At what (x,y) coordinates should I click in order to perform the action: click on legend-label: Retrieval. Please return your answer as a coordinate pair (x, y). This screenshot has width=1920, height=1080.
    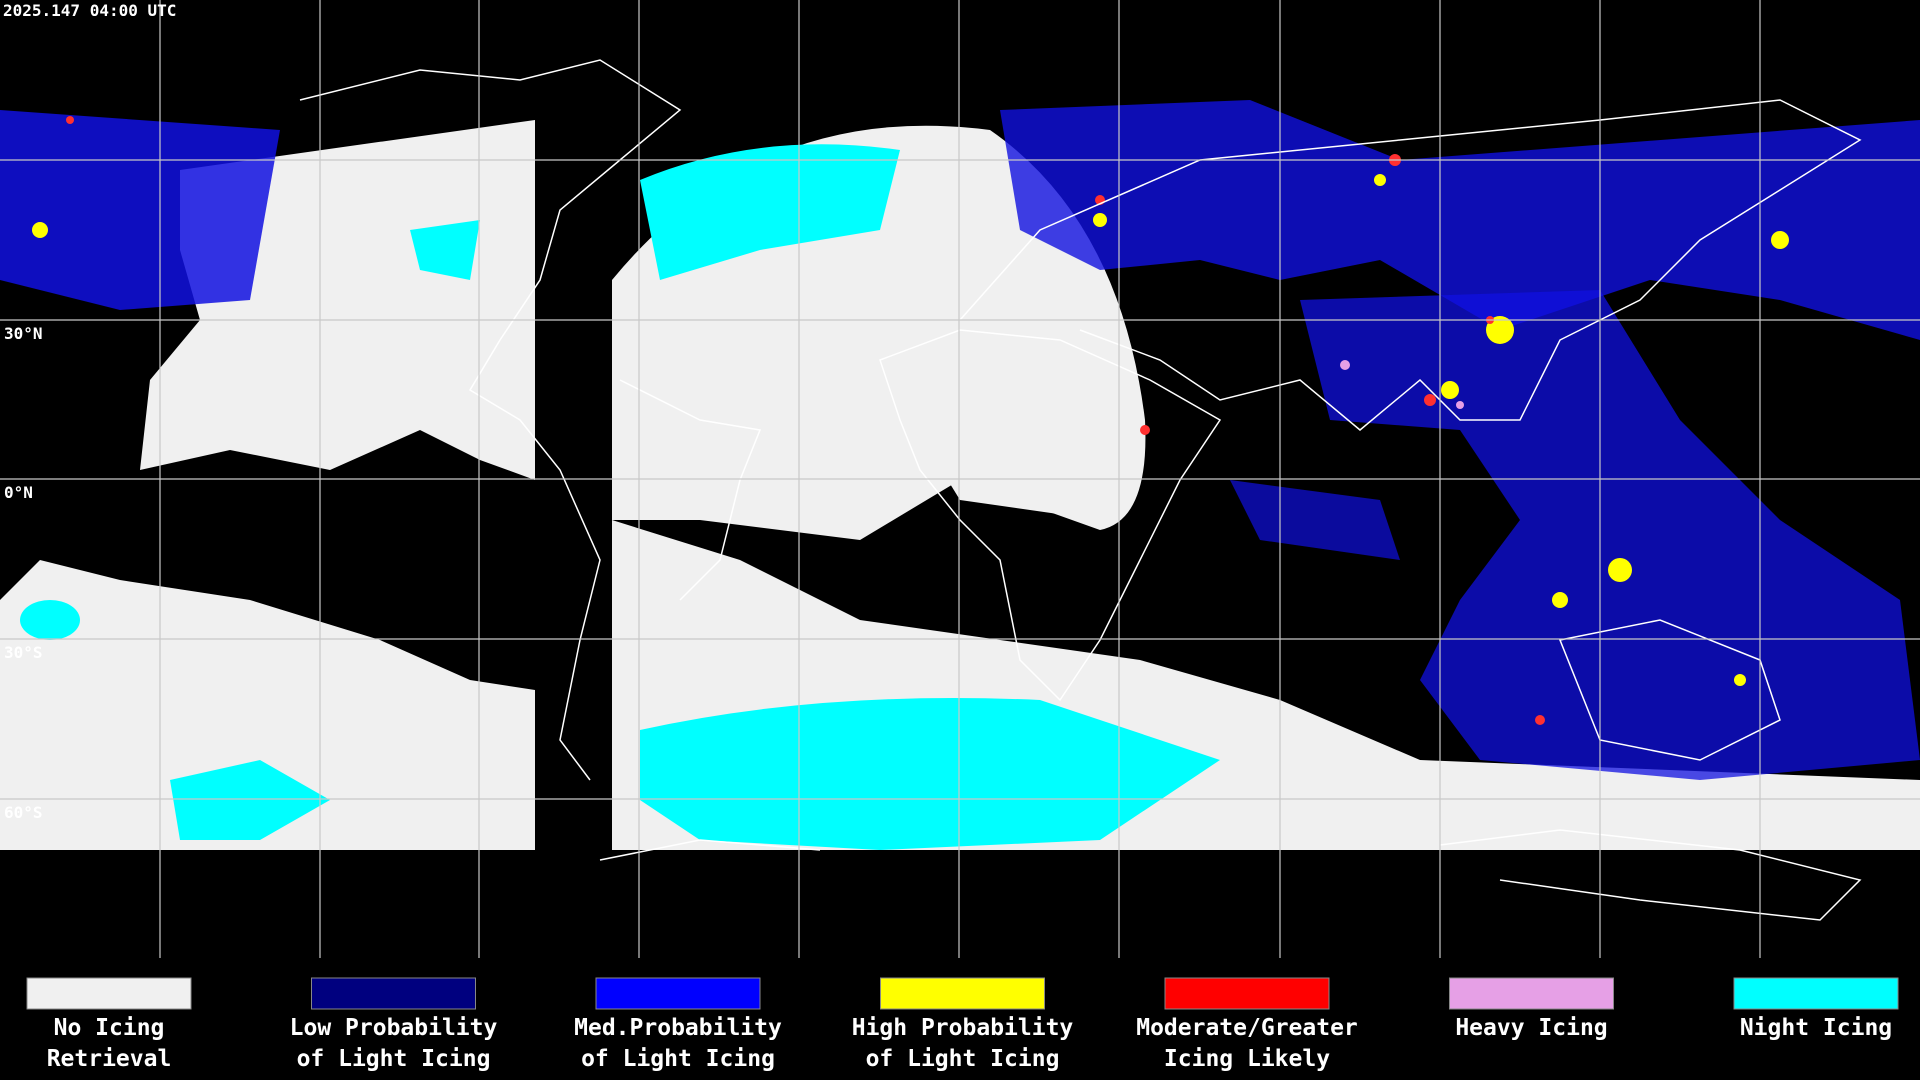
    Looking at the image, I should click on (109, 1059).